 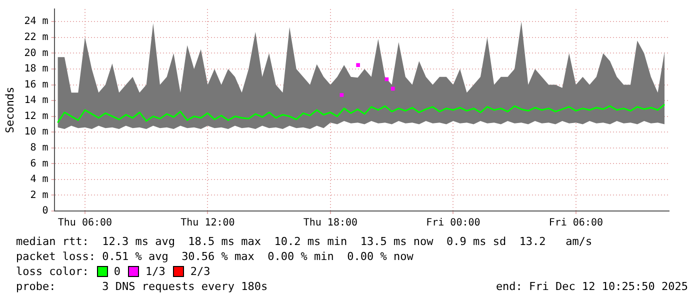 I want to click on y-tick-label: 14 m, so click(x=36, y=100).